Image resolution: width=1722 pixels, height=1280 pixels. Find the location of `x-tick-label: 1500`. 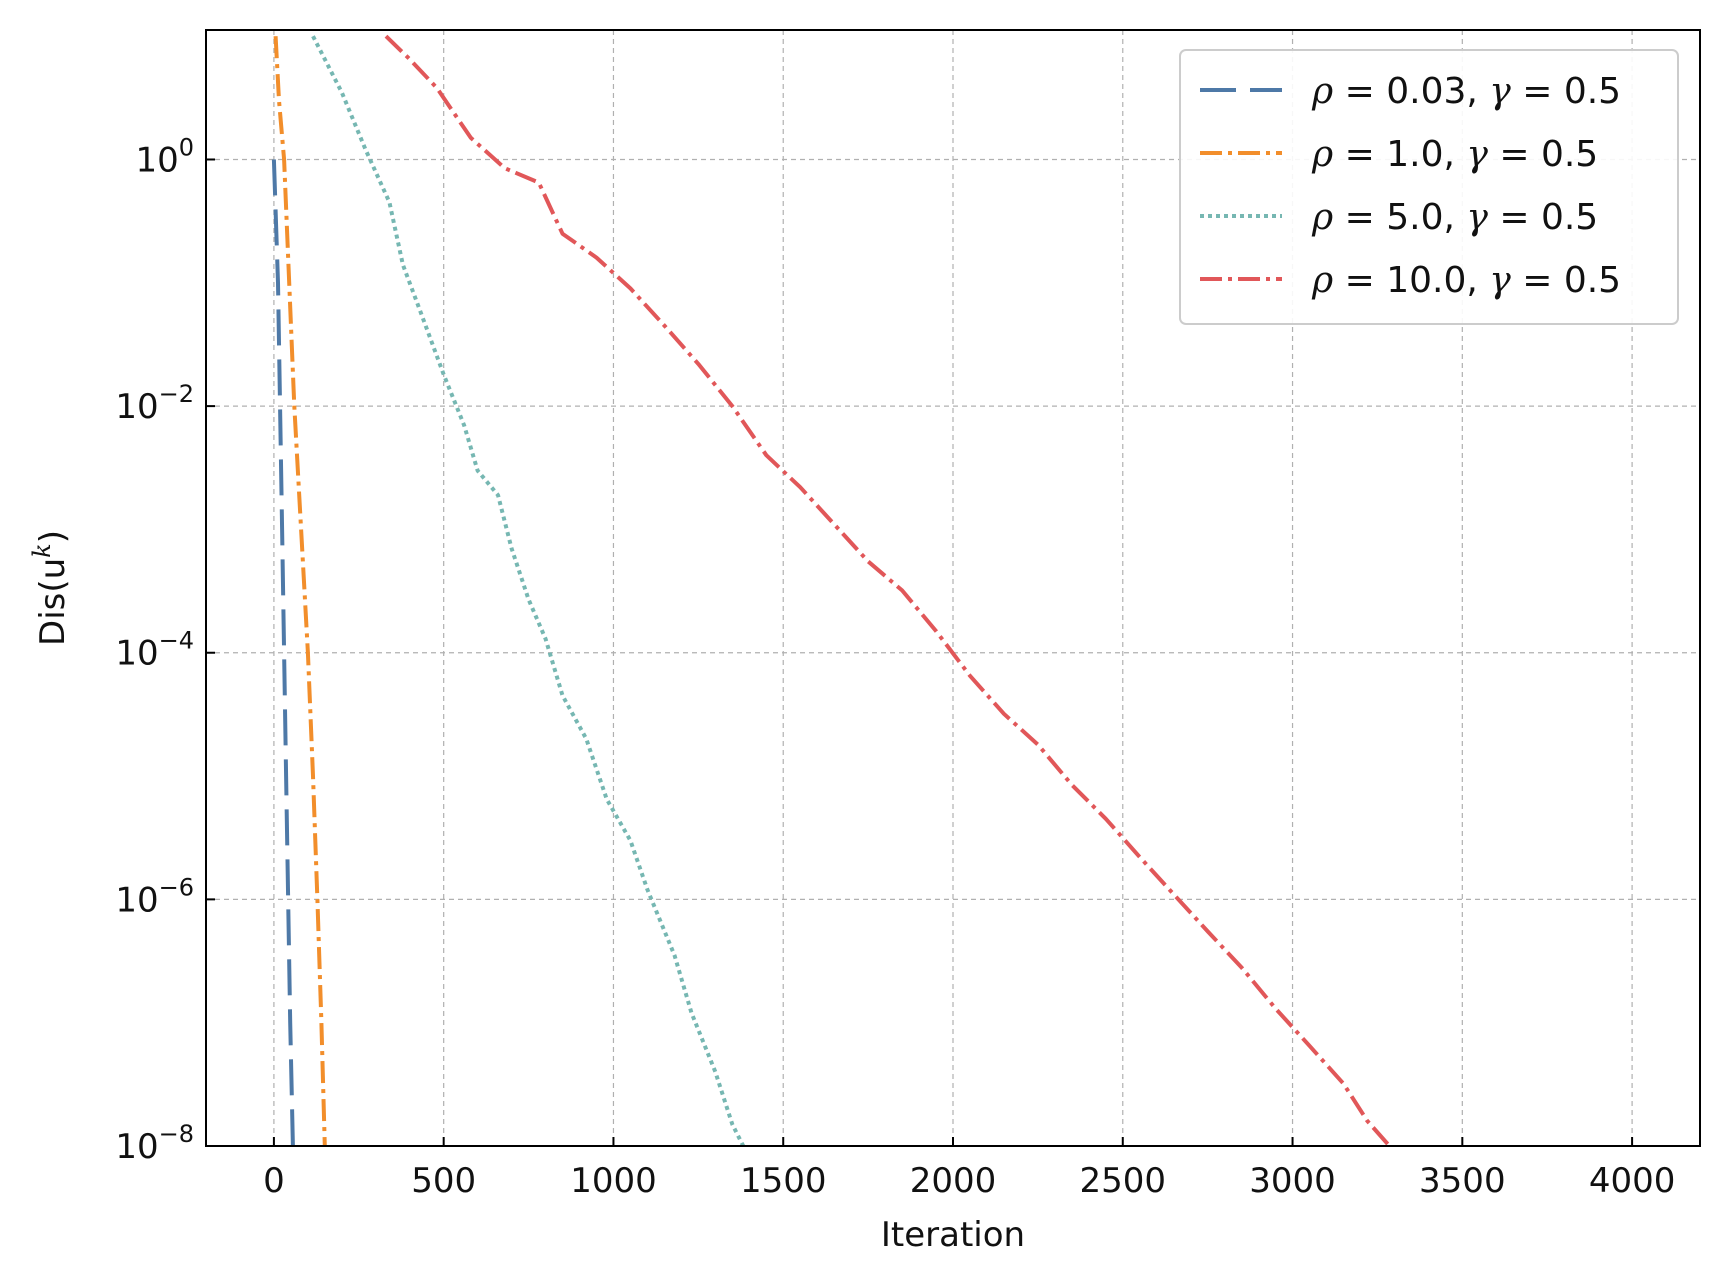

x-tick-label: 1500 is located at coordinates (783, 1181).